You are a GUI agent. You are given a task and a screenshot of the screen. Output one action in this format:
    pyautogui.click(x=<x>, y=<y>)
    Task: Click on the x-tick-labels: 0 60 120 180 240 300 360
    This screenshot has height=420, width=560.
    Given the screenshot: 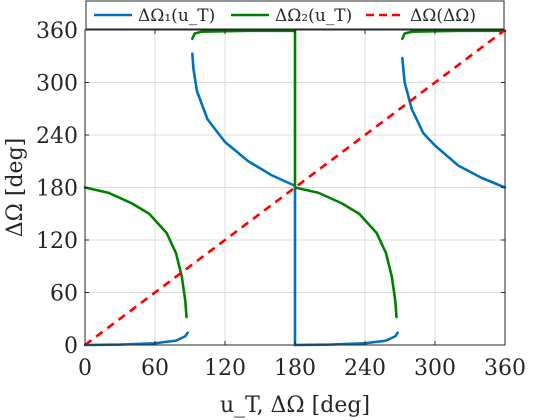 What is the action you would take?
    pyautogui.click(x=302, y=368)
    